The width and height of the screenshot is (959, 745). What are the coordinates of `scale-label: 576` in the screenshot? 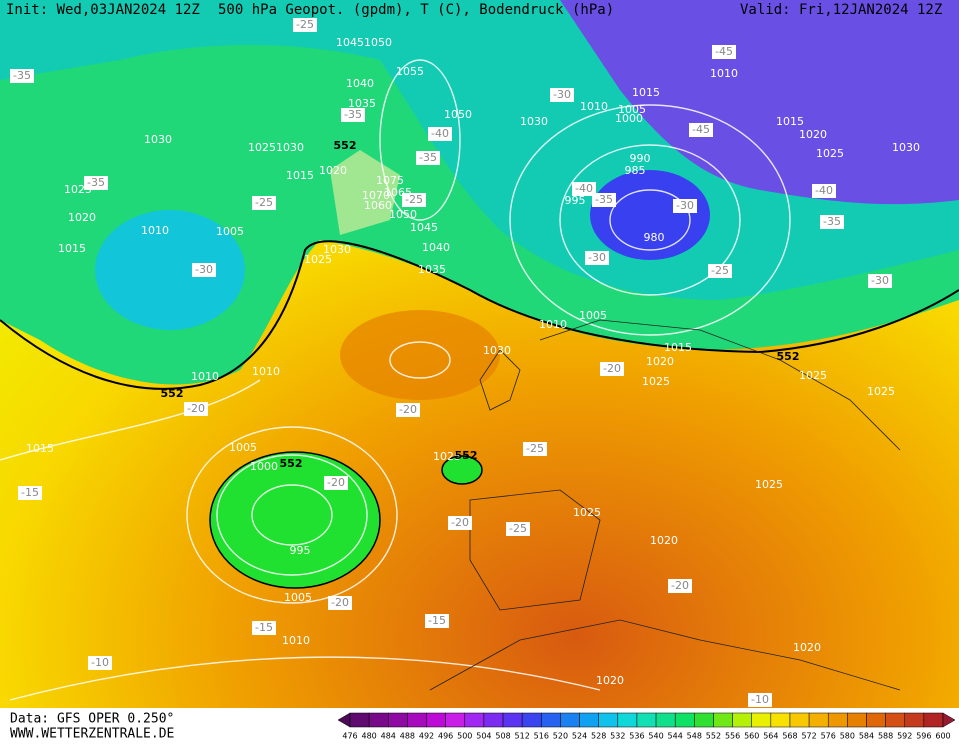 It's located at (828, 736).